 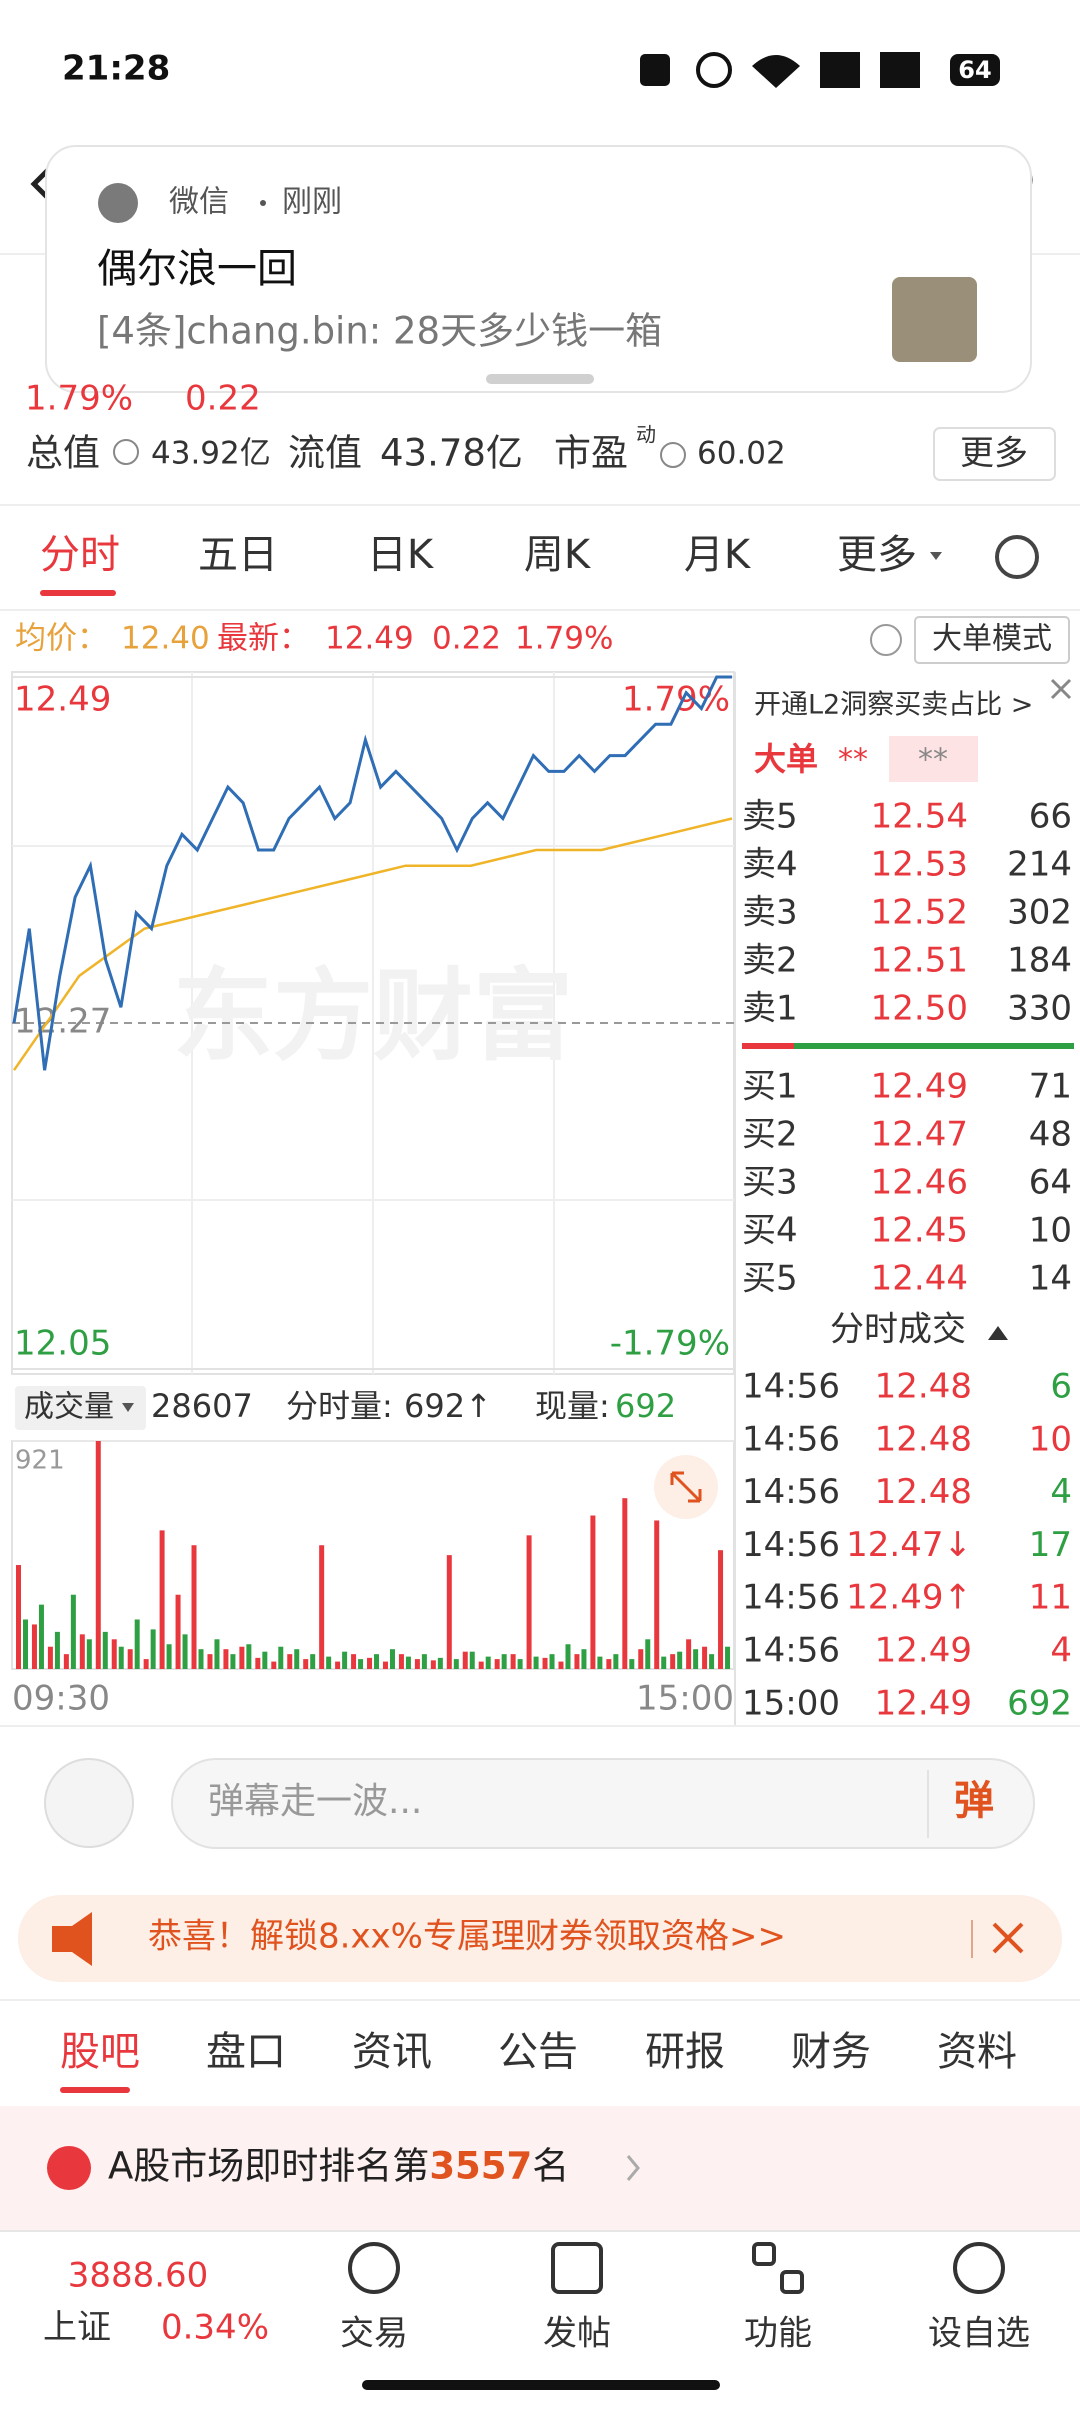 What do you see at coordinates (401, 555) in the screenshot?
I see `tab: 日K` at bounding box center [401, 555].